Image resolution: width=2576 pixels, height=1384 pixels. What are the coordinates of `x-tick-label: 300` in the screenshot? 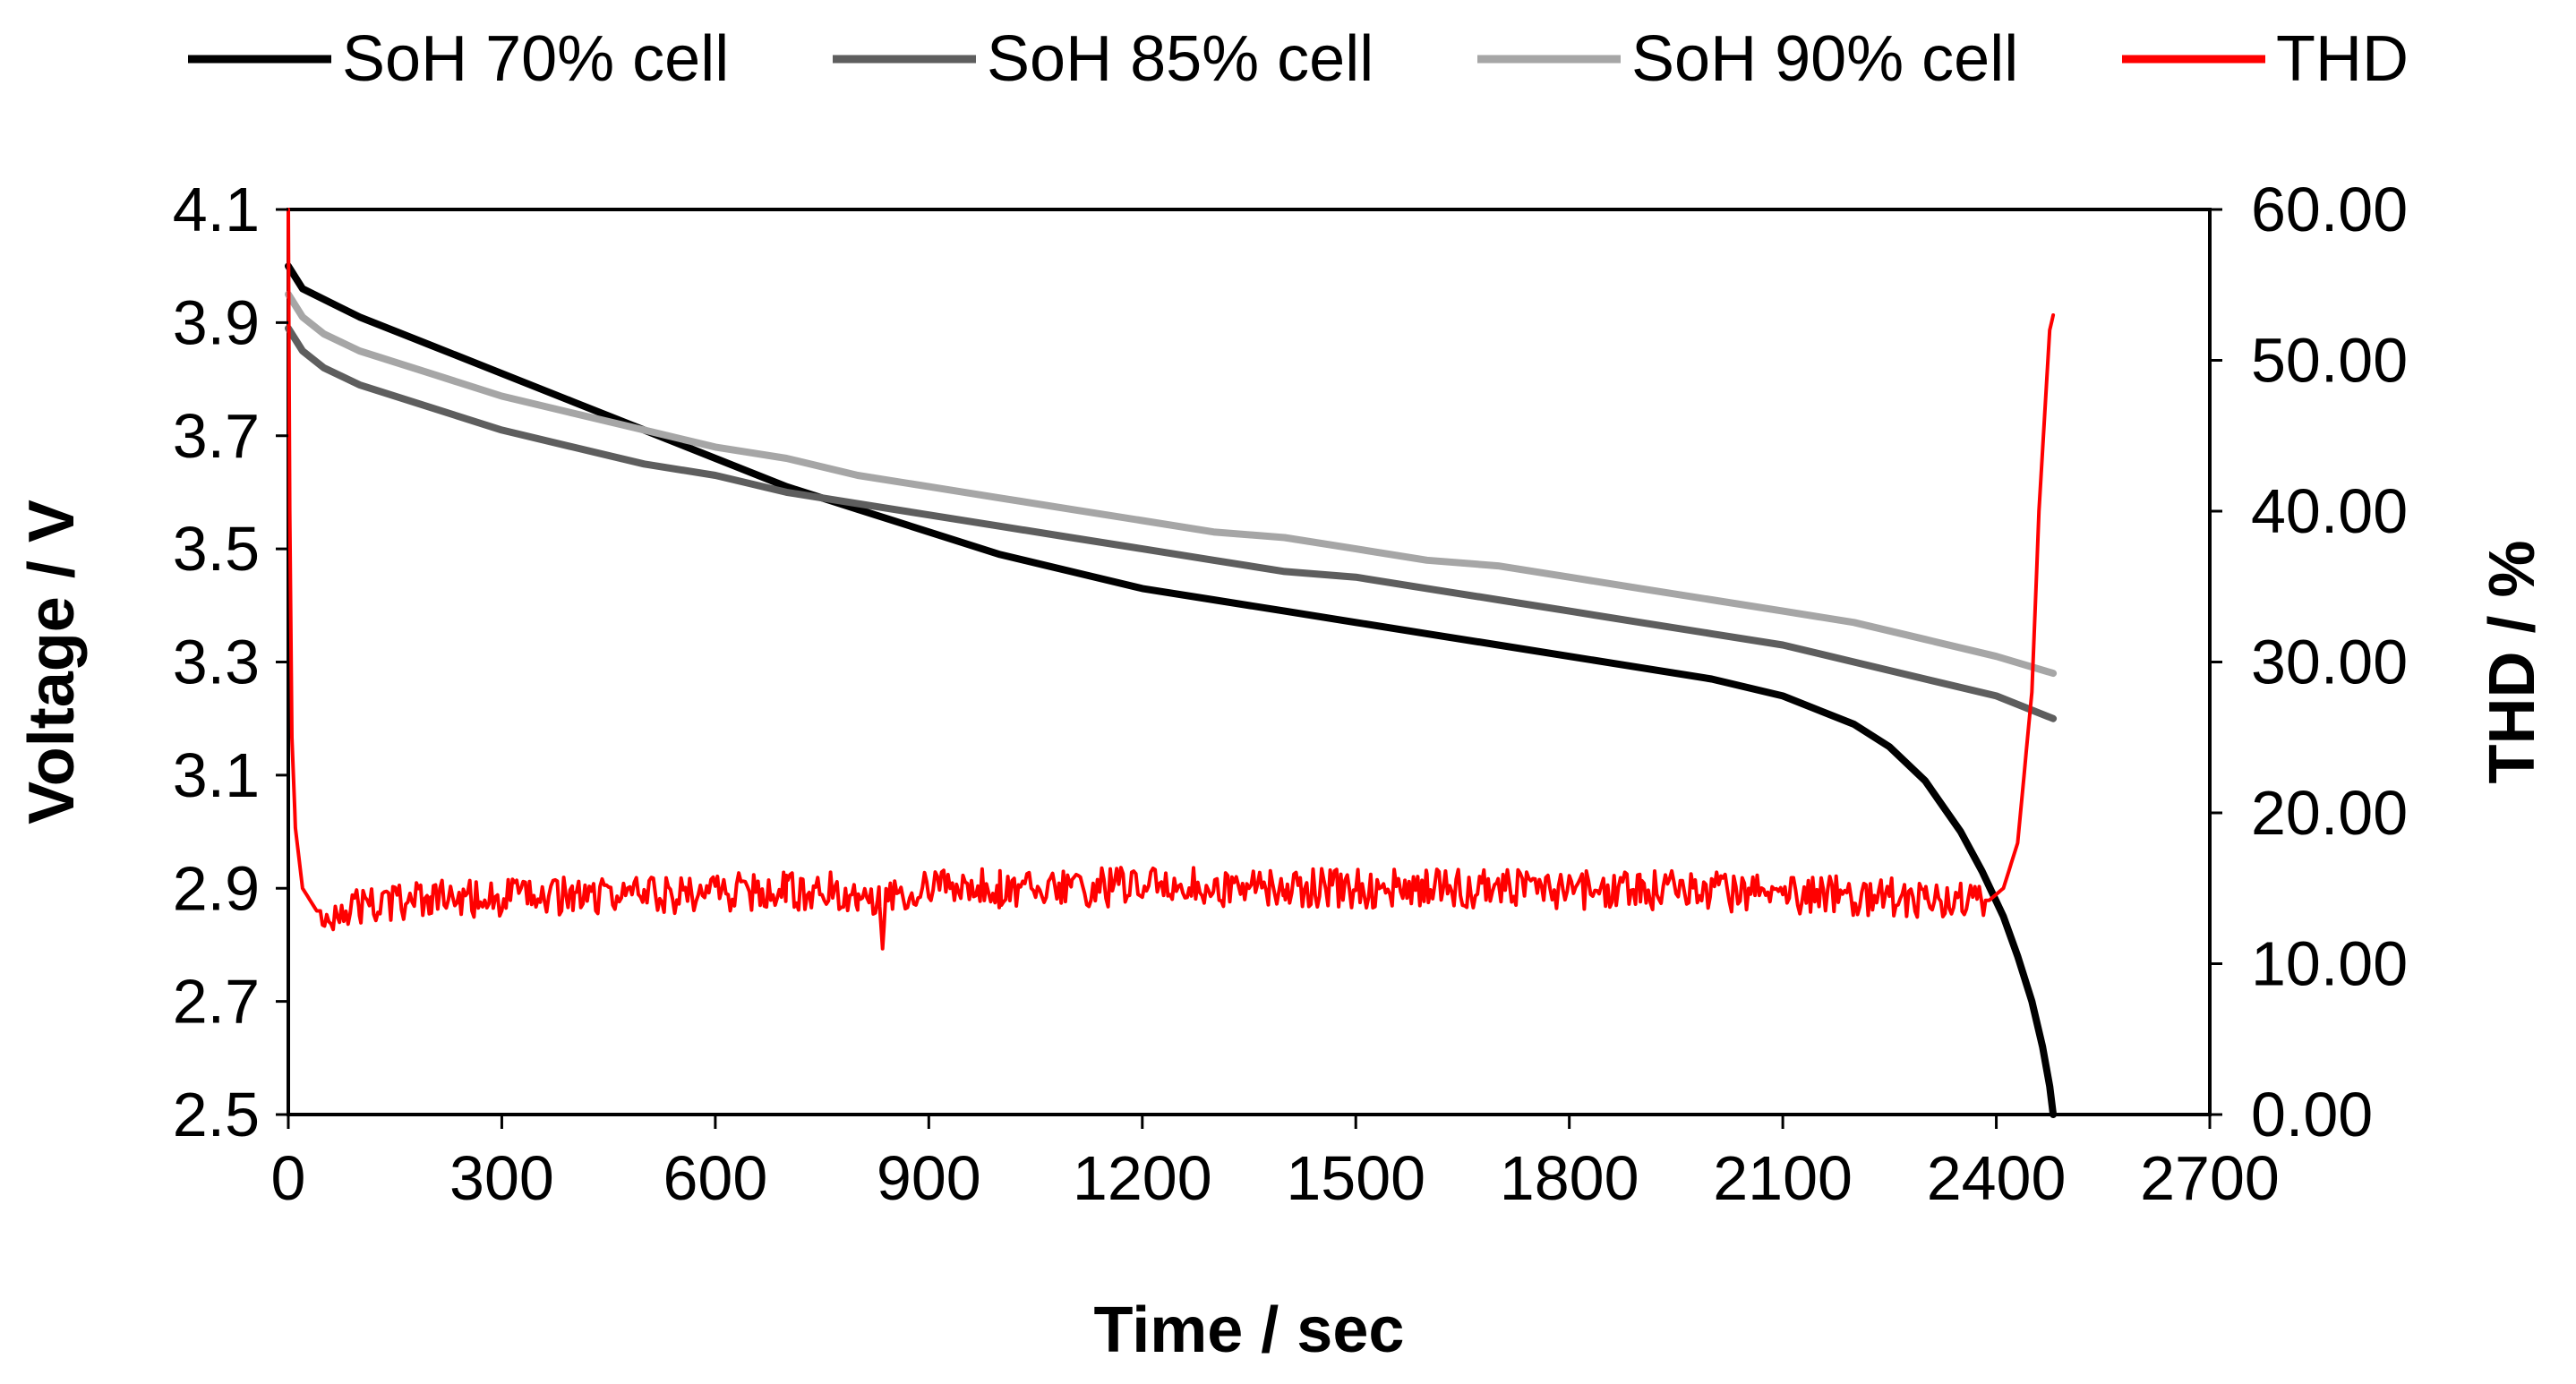 It's located at (502, 1178).